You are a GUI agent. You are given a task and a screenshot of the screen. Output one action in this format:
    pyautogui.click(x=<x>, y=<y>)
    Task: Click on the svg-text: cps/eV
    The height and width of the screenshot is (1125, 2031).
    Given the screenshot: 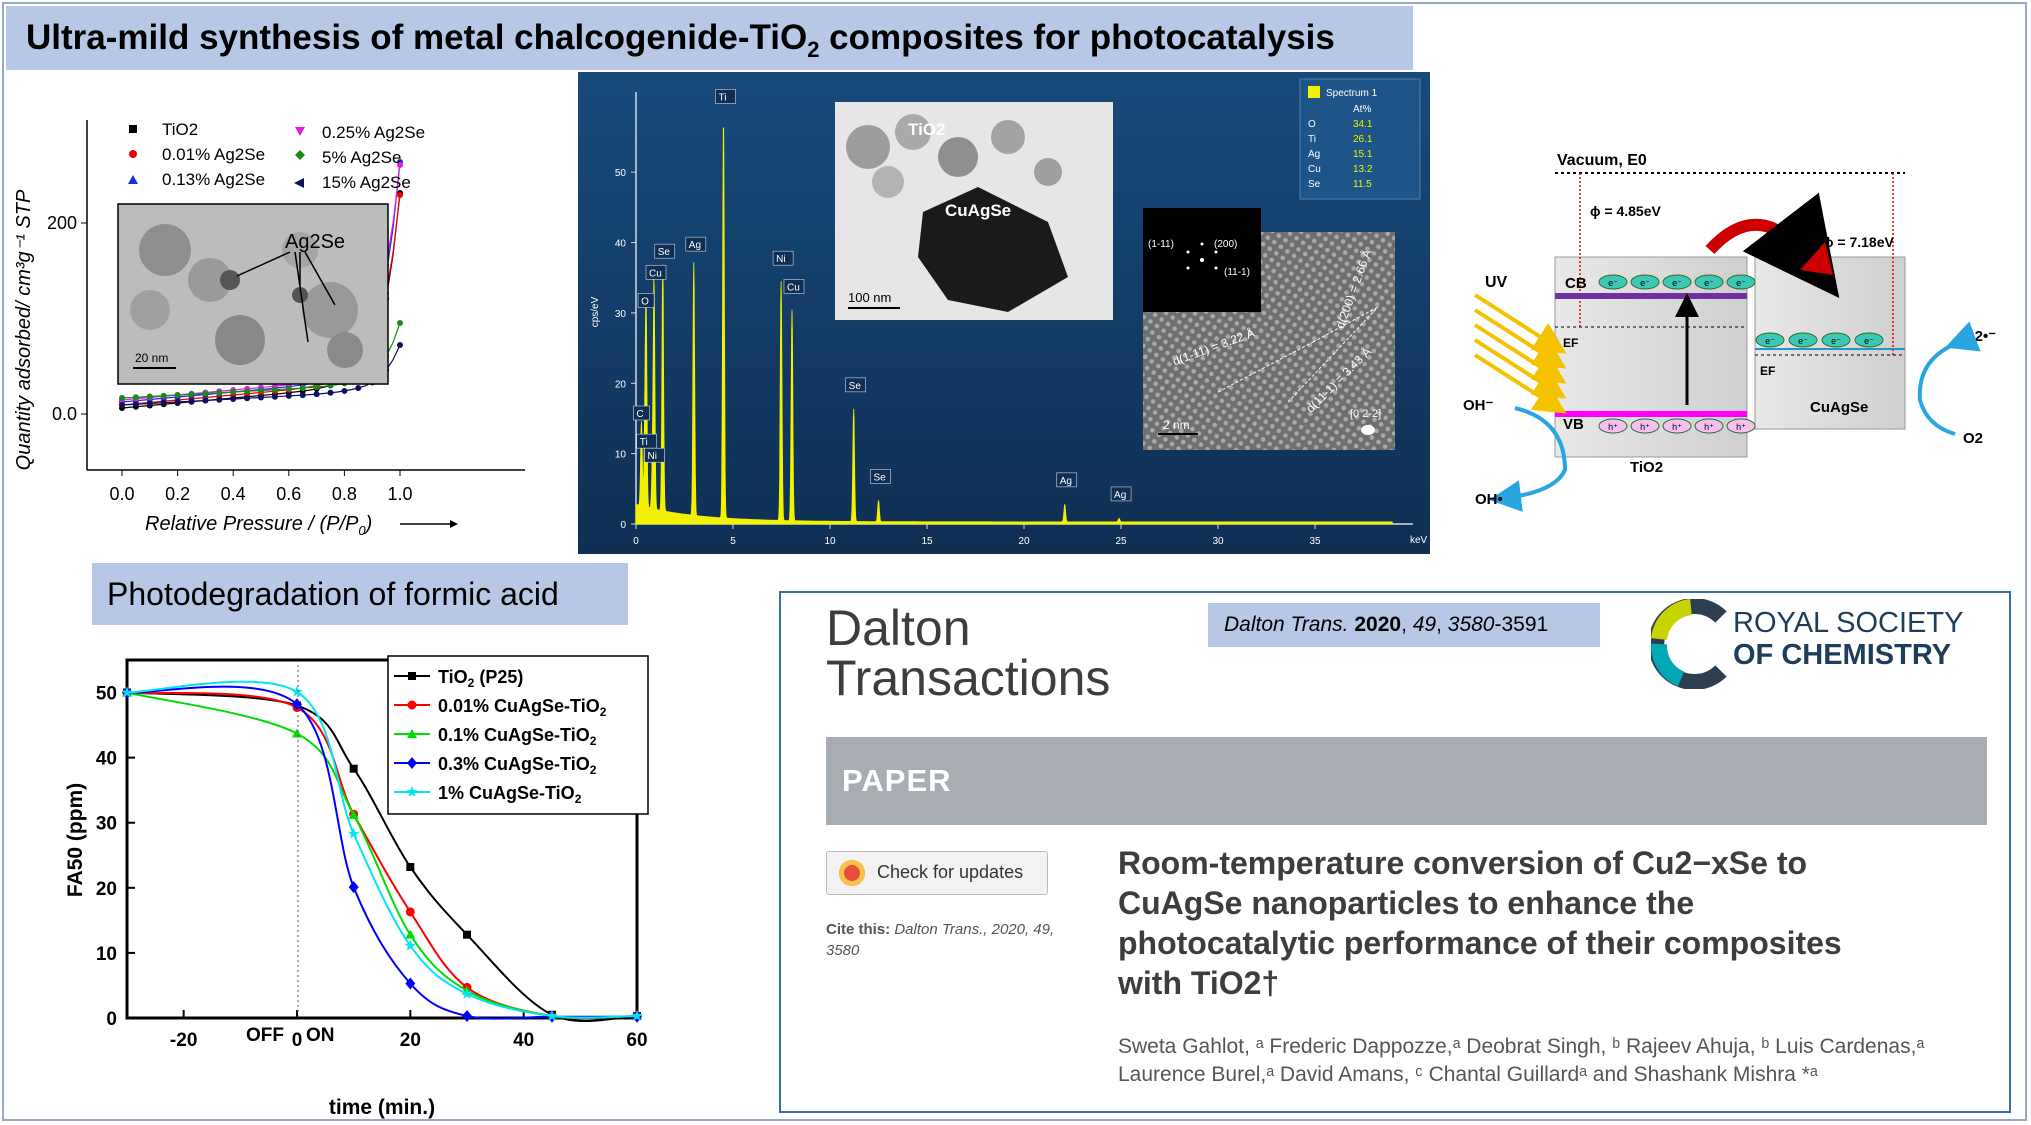 What is the action you would take?
    pyautogui.click(x=595, y=311)
    